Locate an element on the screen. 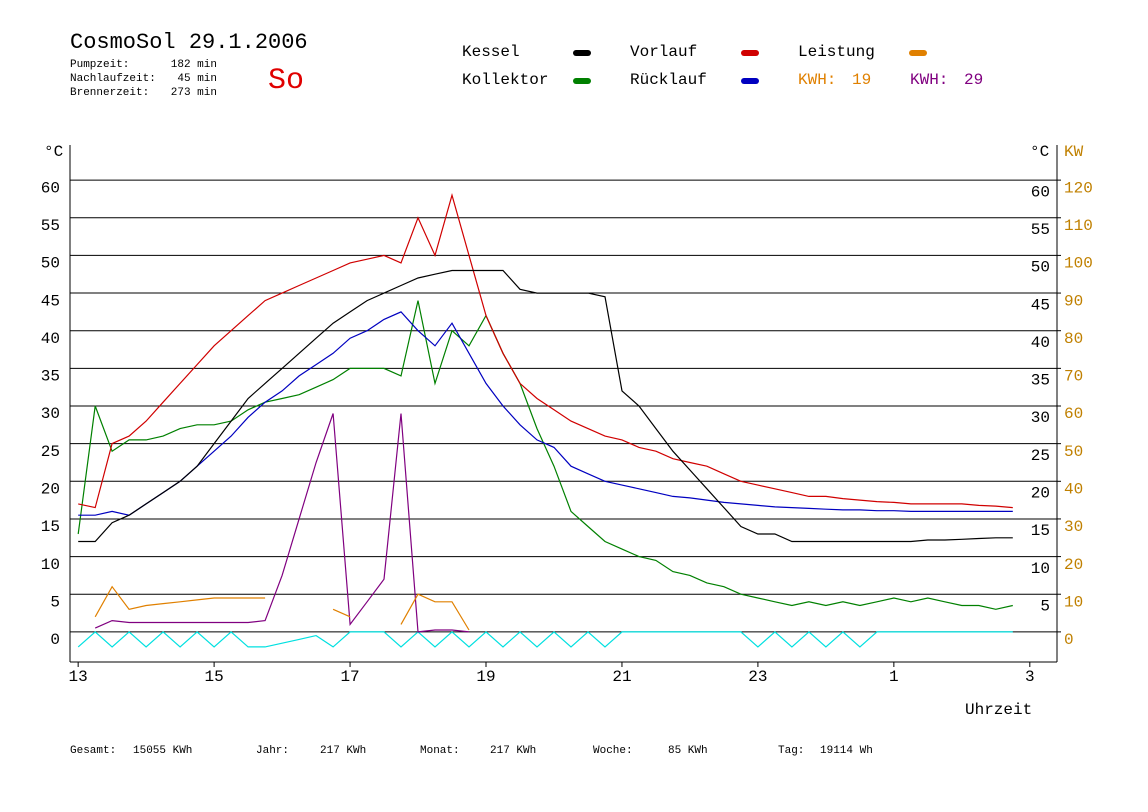 The image size is (1148, 812). y-tick-label-right: 40 is located at coordinates (1040, 343).